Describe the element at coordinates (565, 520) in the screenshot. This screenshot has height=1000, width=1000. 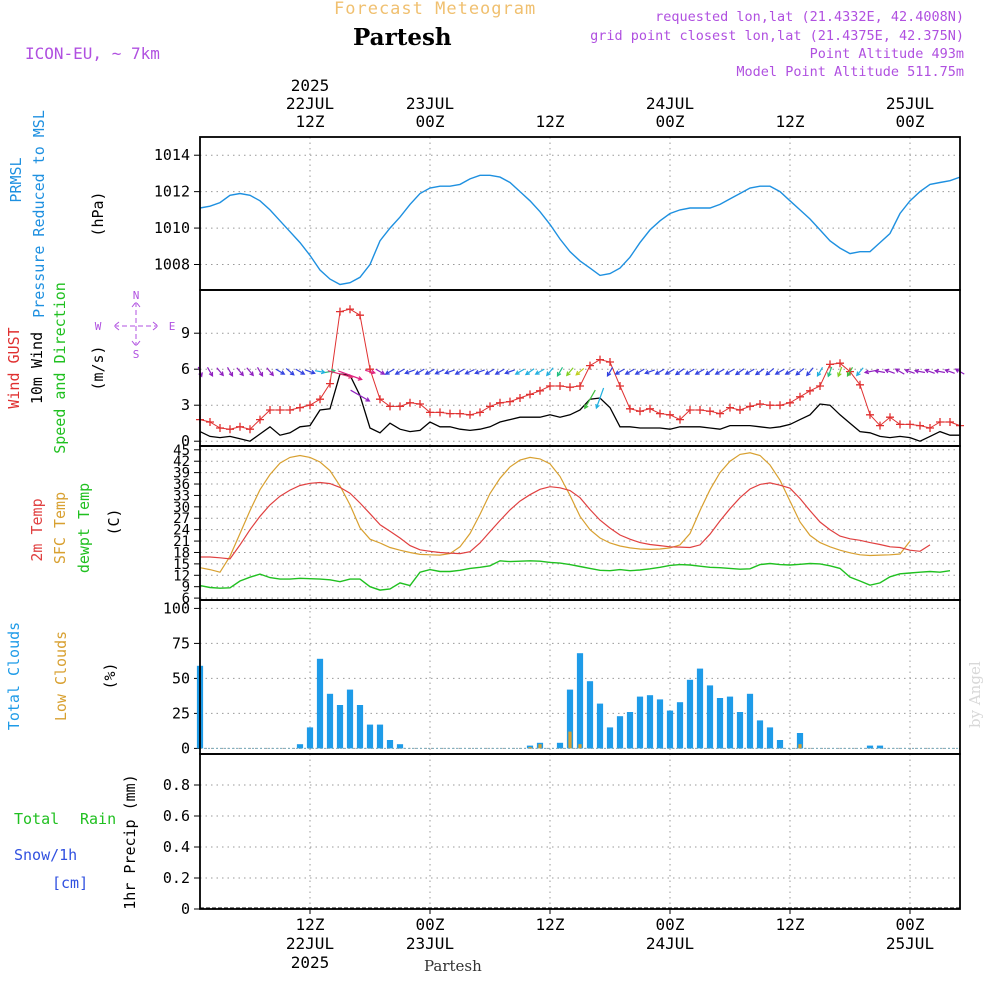
I see `t2m-temp-line` at that location.